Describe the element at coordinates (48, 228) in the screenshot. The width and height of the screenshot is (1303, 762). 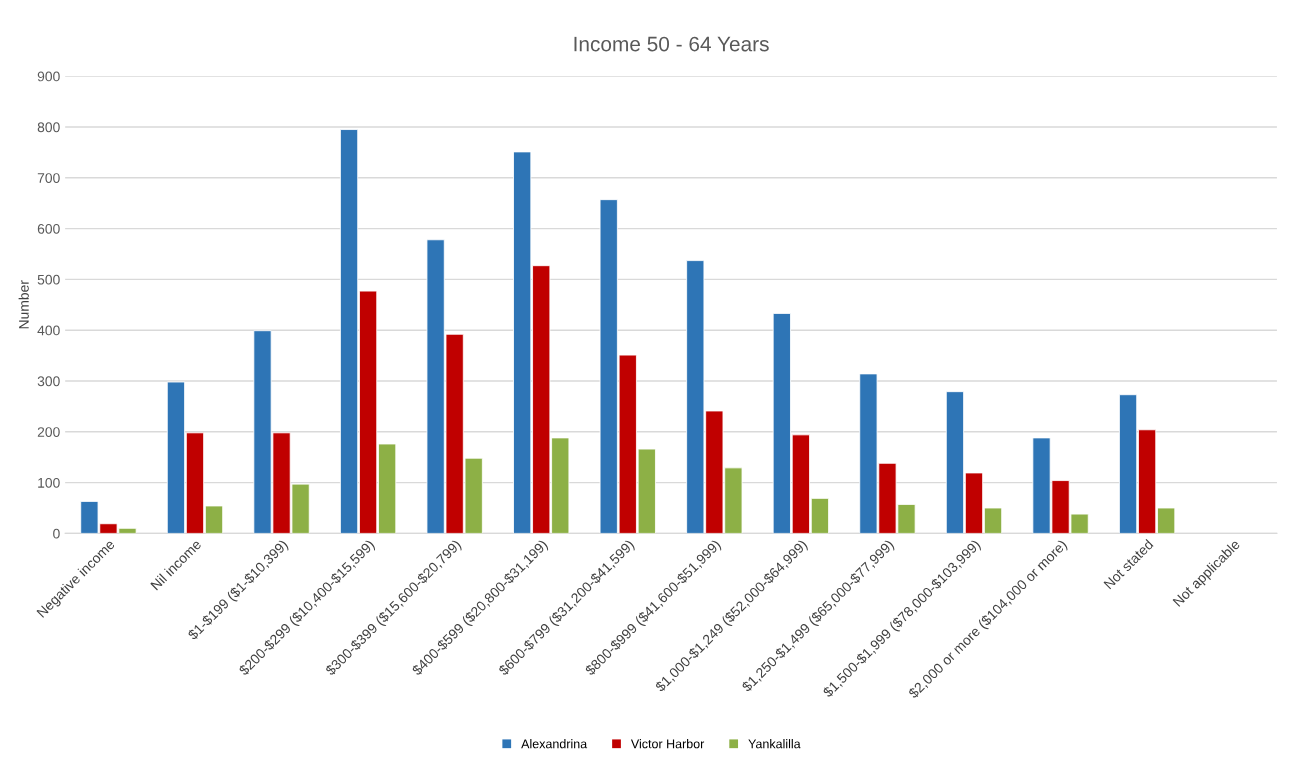
I see `y-tick-label: 600` at that location.